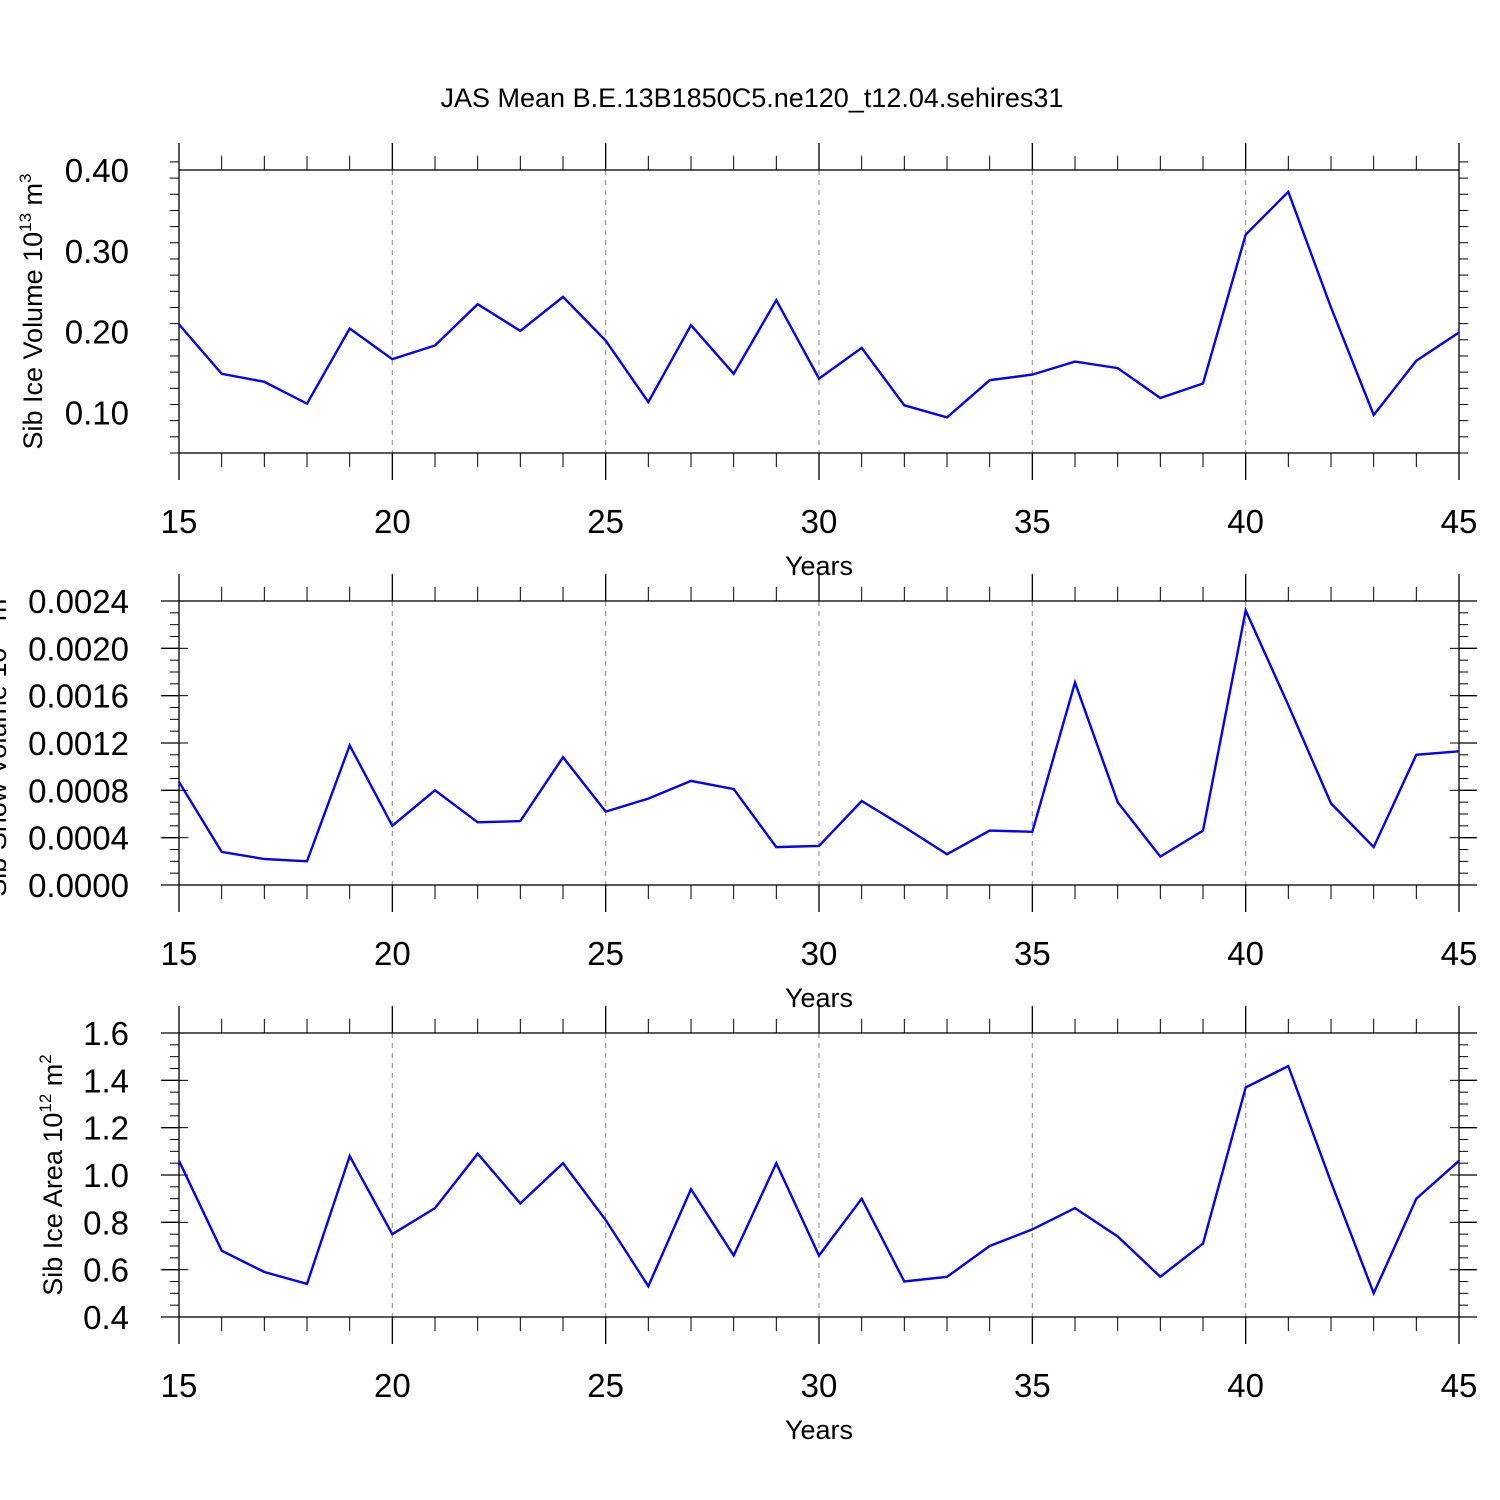 Image resolution: width=1500 pixels, height=1500 pixels. Describe the element at coordinates (97, 251) in the screenshot. I see `y-tick-label: 0.30` at that location.